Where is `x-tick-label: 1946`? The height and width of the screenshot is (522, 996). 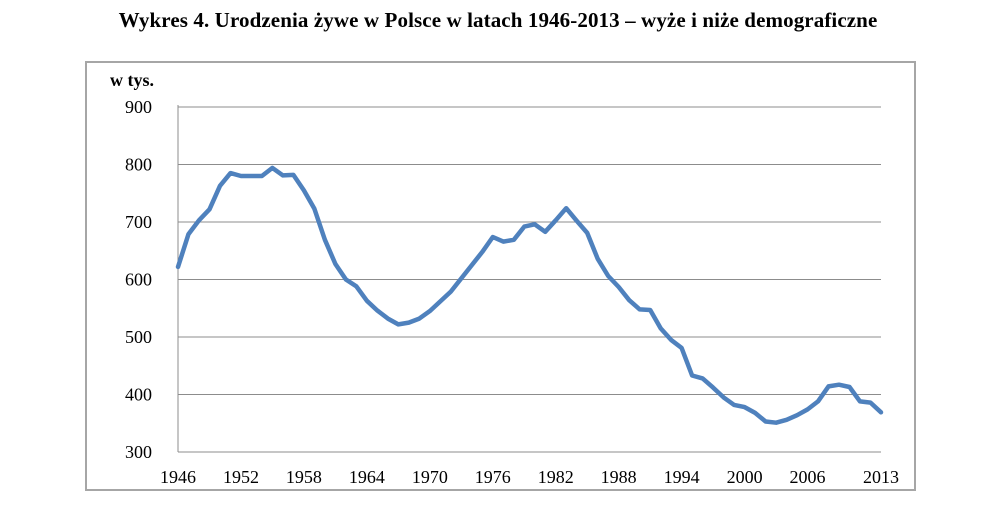
x-tick-label: 1946 is located at coordinates (178, 477).